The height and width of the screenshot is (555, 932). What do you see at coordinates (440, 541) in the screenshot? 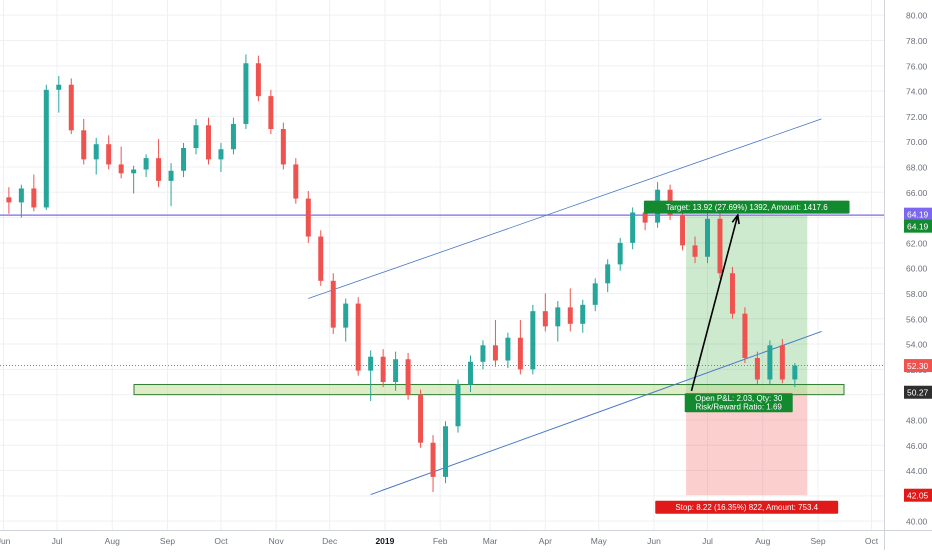
I see `x-tick-label: Feb` at bounding box center [440, 541].